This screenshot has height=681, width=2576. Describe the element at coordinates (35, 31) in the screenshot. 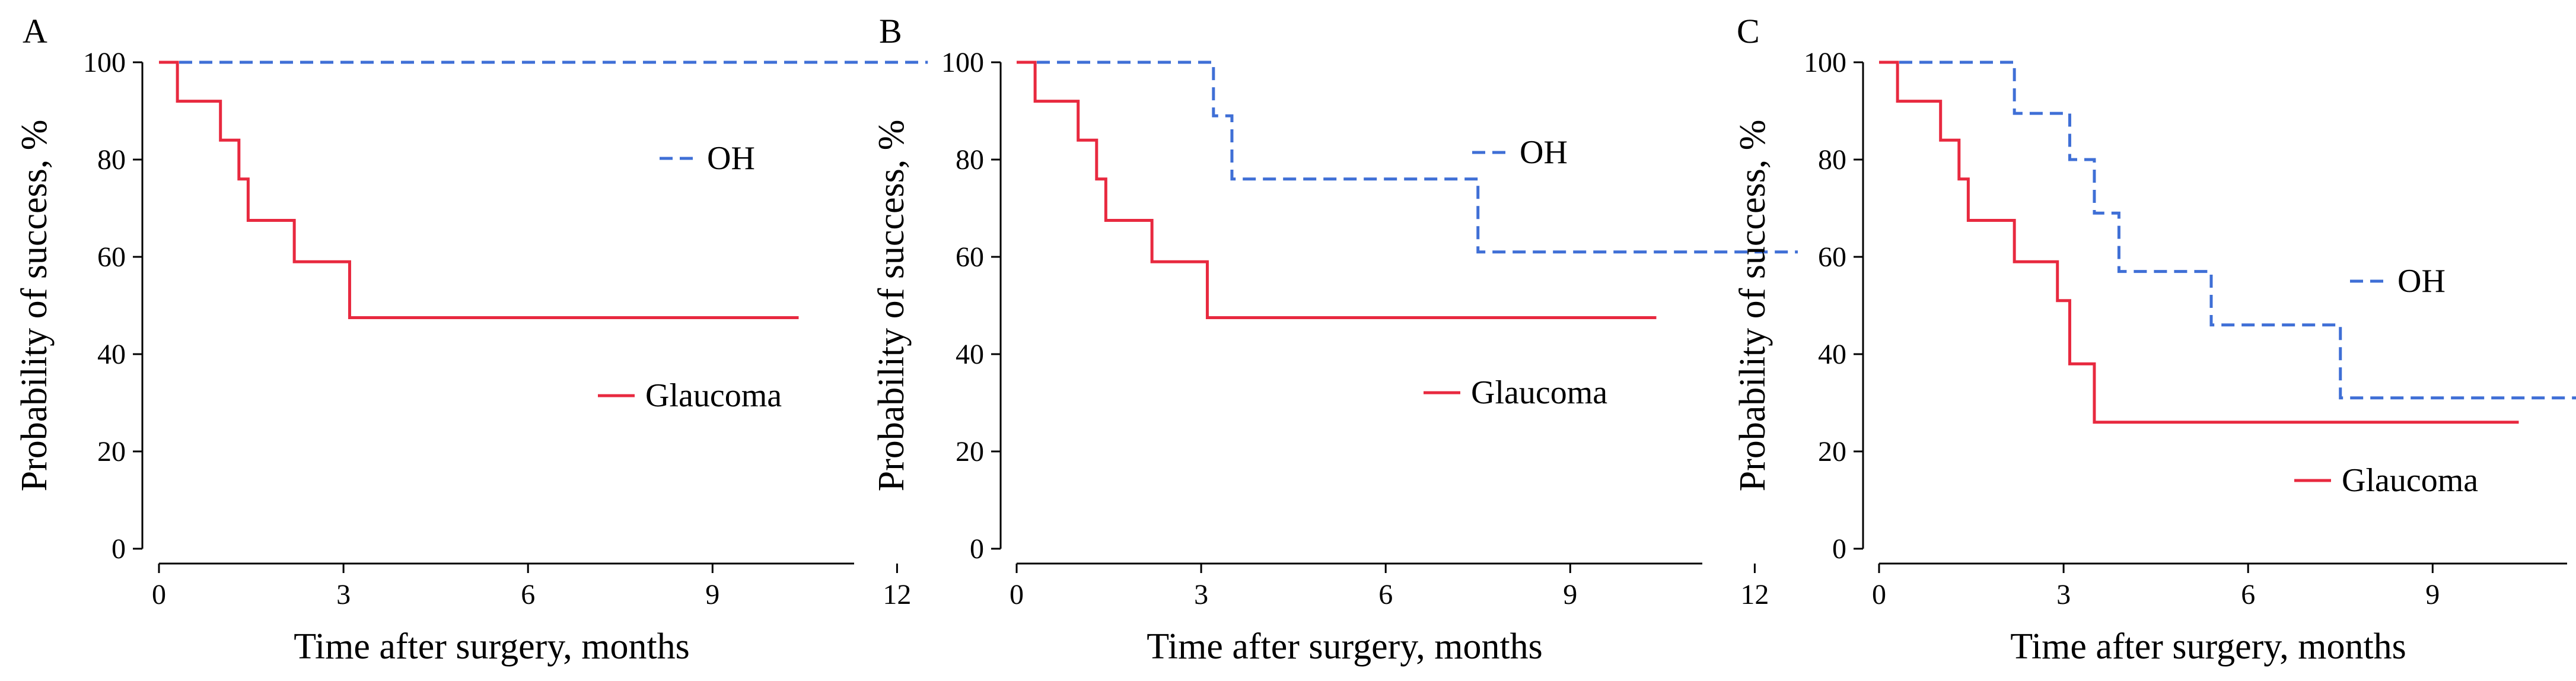

I see `panel-letter: A` at that location.